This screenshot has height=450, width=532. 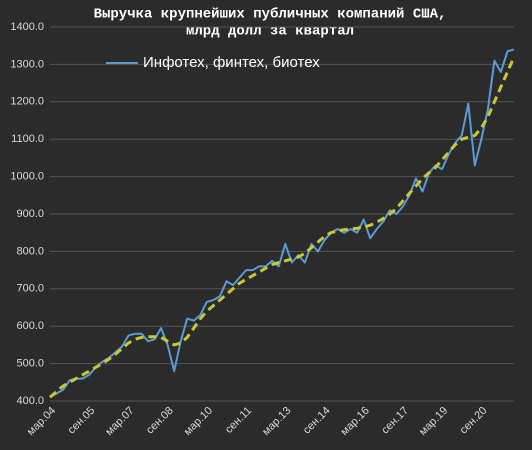 What do you see at coordinates (395, 421) in the screenshot?
I see `x-tick-label: сен.17` at bounding box center [395, 421].